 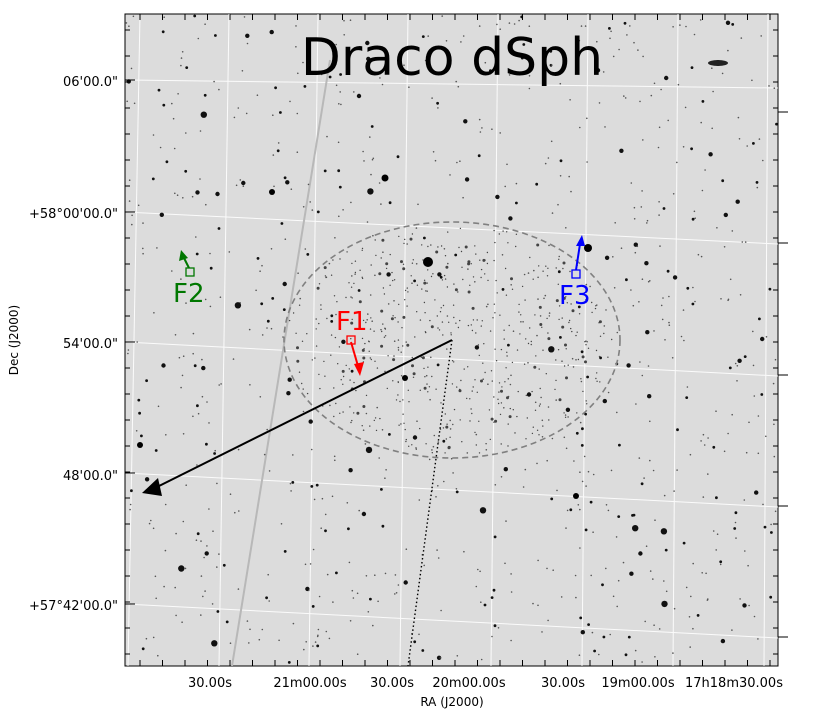 What do you see at coordinates (575, 296) in the screenshot?
I see `field-f3-label: F3` at bounding box center [575, 296].